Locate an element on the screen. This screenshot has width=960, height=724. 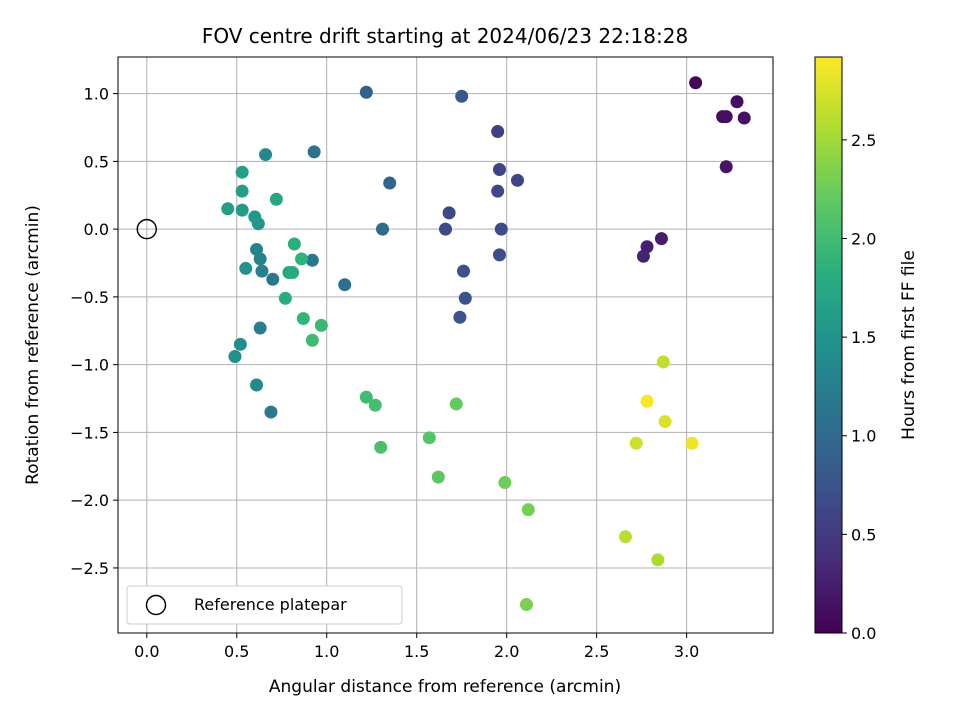
colorbar-tick-label: 0.5 is located at coordinates (863, 534).